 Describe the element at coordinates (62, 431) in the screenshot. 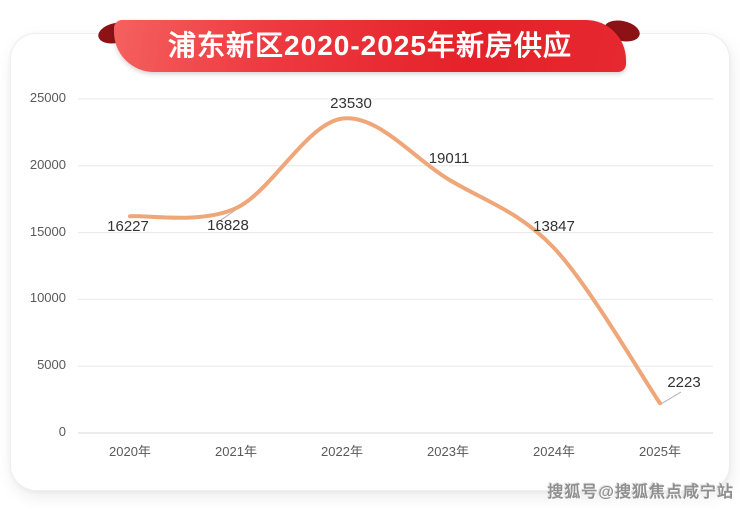

I see `y-axis-tick-label: 0` at that location.